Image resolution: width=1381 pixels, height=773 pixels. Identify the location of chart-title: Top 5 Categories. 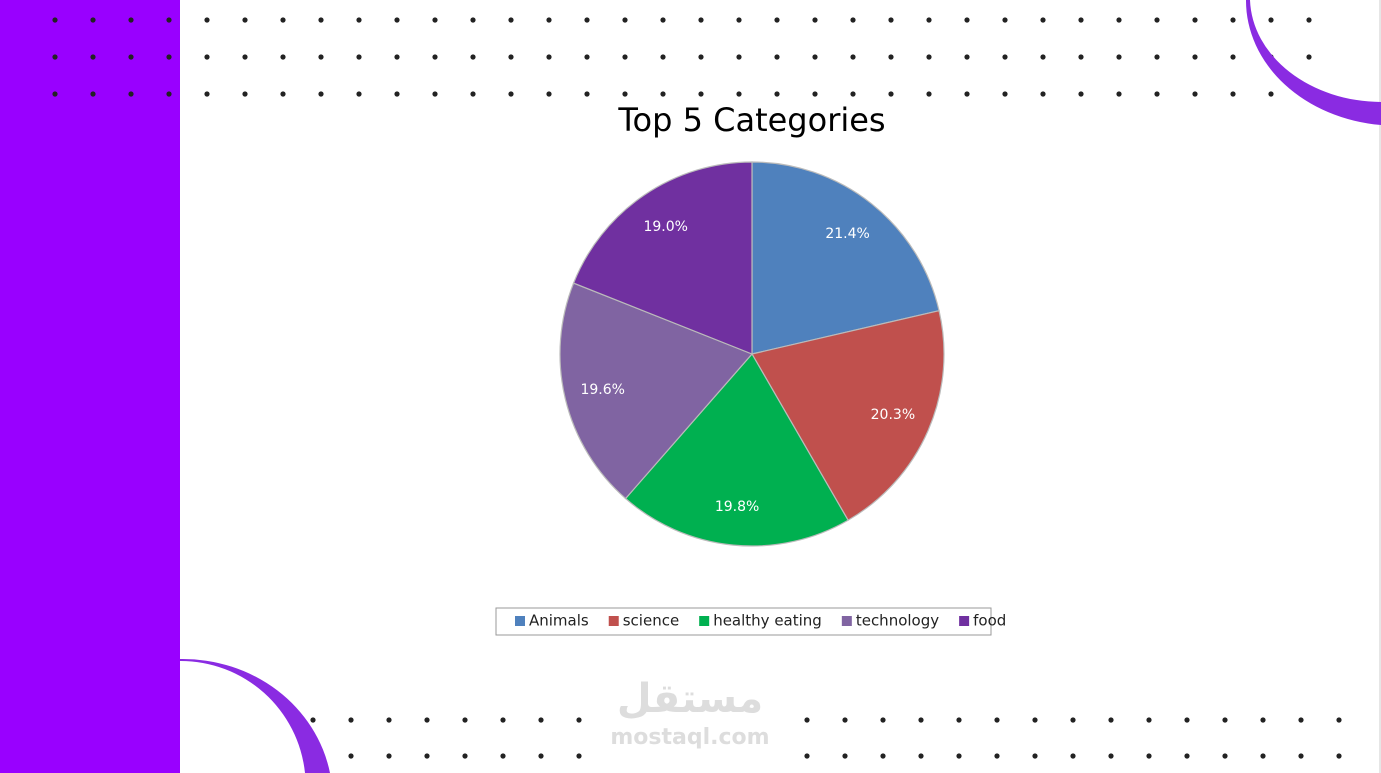
(751, 120).